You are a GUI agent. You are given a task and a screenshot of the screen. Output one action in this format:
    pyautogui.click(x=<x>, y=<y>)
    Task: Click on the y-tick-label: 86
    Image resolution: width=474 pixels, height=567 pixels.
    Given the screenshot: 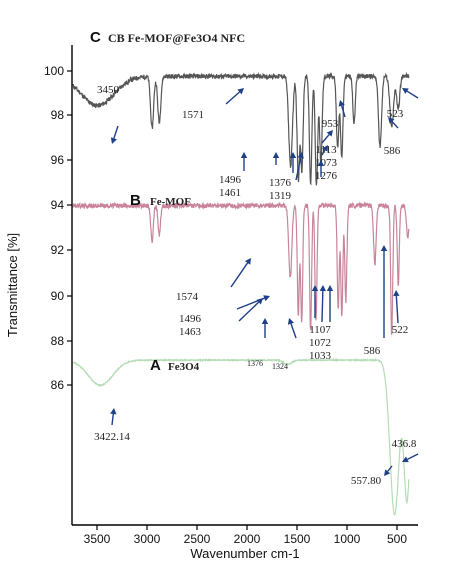 What is the action you would take?
    pyautogui.click(x=58, y=385)
    